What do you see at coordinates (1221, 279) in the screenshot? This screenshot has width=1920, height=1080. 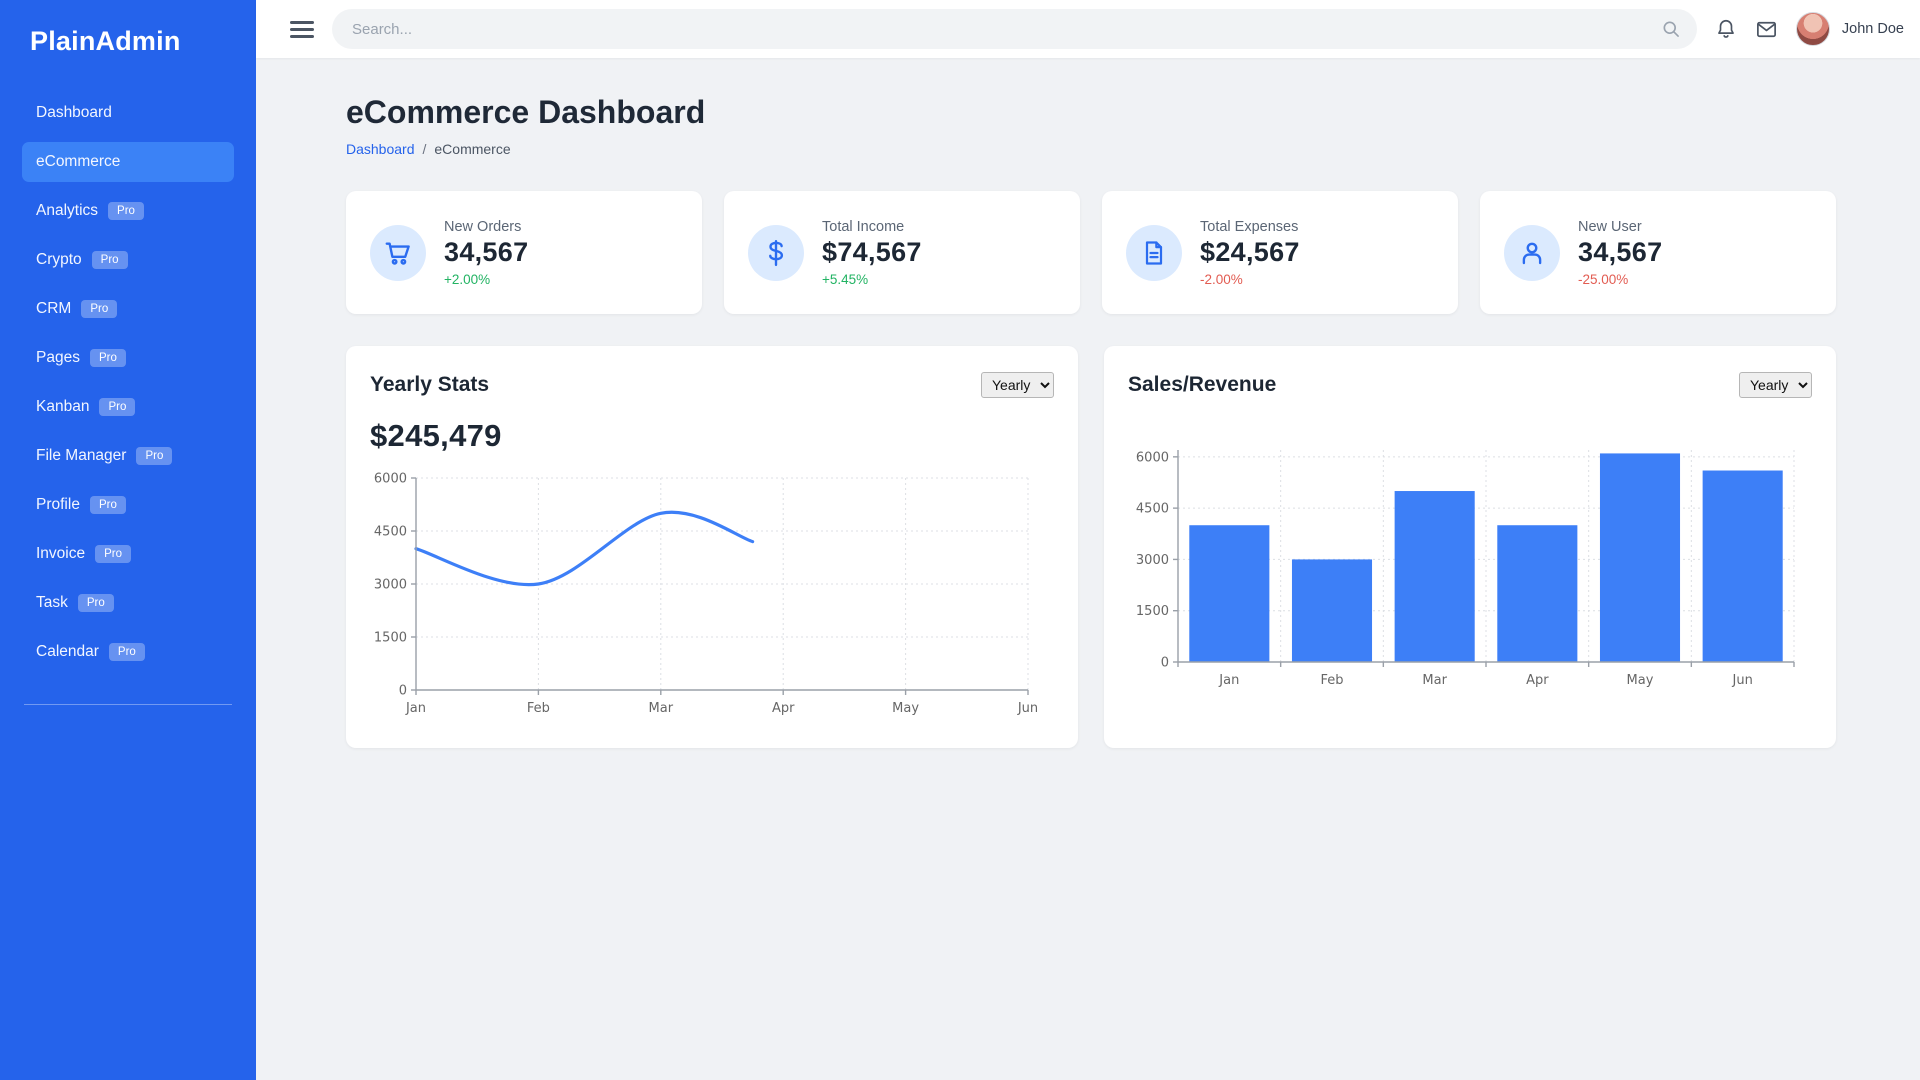 I see `stat-change: -2.00%` at bounding box center [1221, 279].